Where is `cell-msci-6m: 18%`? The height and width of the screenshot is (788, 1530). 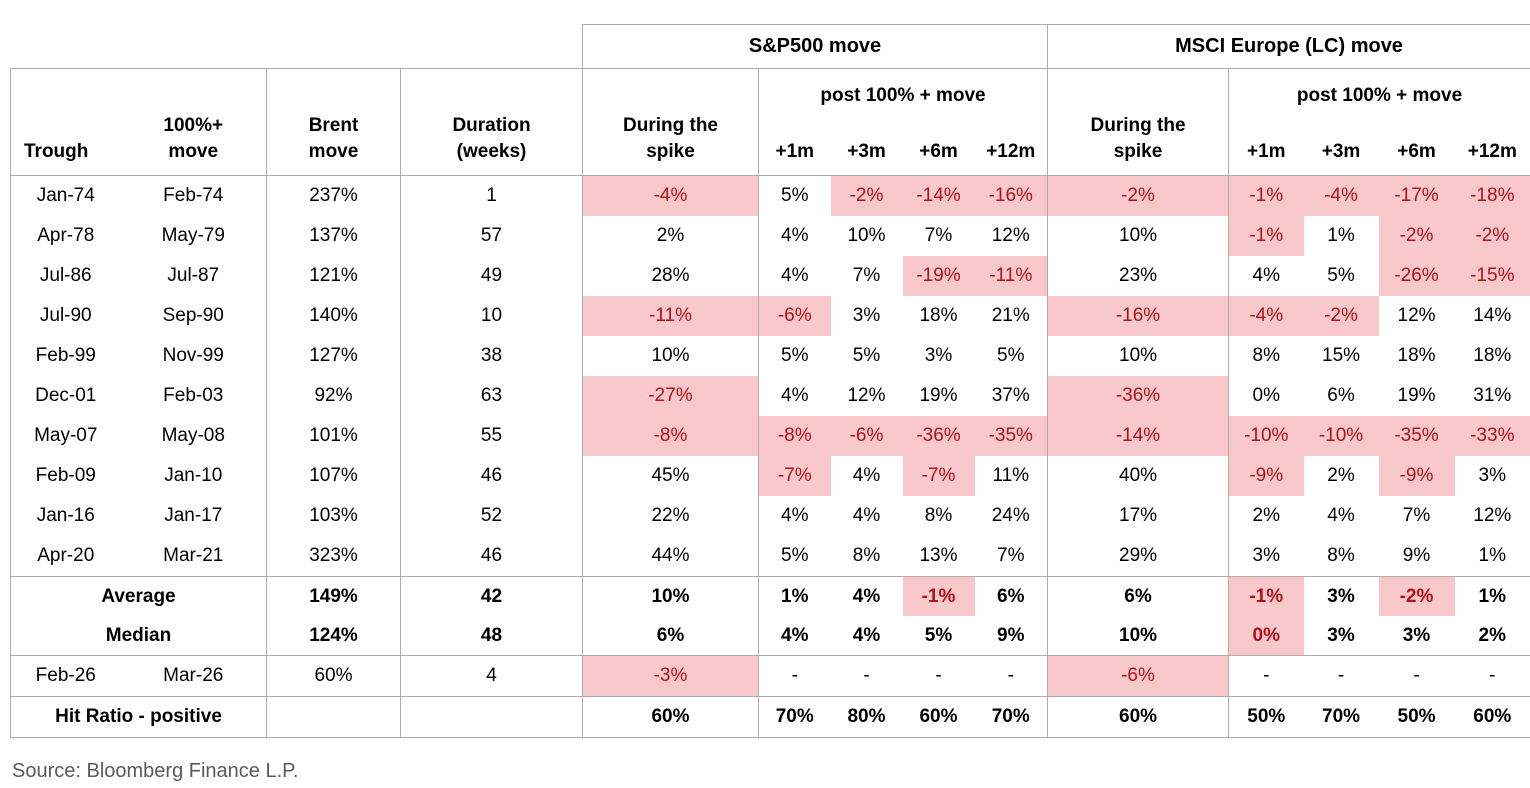 cell-msci-6m: 18% is located at coordinates (1416, 355).